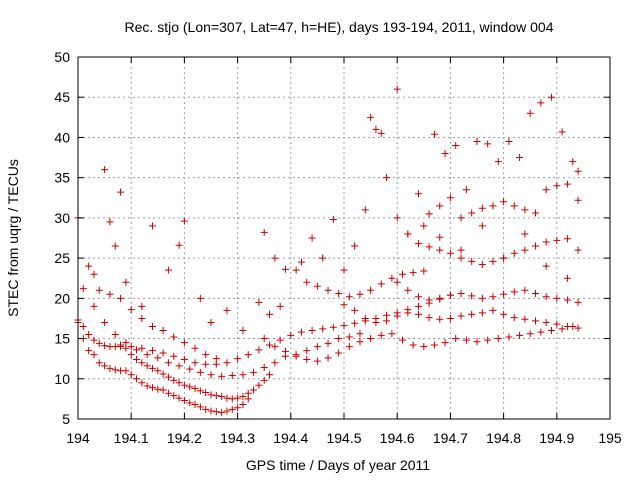  I want to click on x-tick-label: 194.6, so click(397, 438).